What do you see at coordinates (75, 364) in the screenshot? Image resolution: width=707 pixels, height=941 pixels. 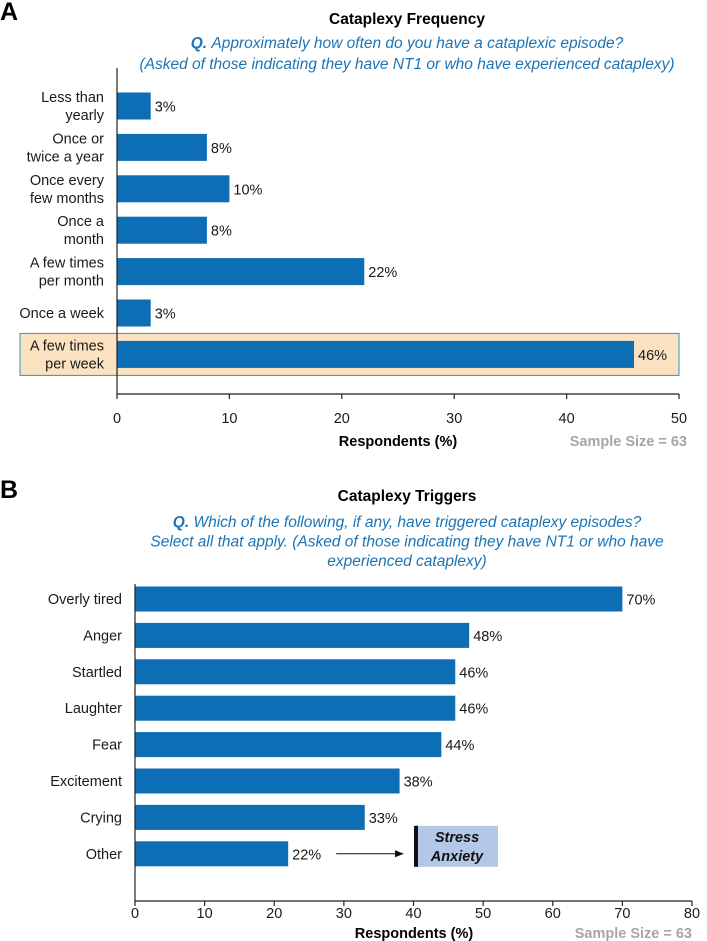 I see `category-label: per week` at bounding box center [75, 364].